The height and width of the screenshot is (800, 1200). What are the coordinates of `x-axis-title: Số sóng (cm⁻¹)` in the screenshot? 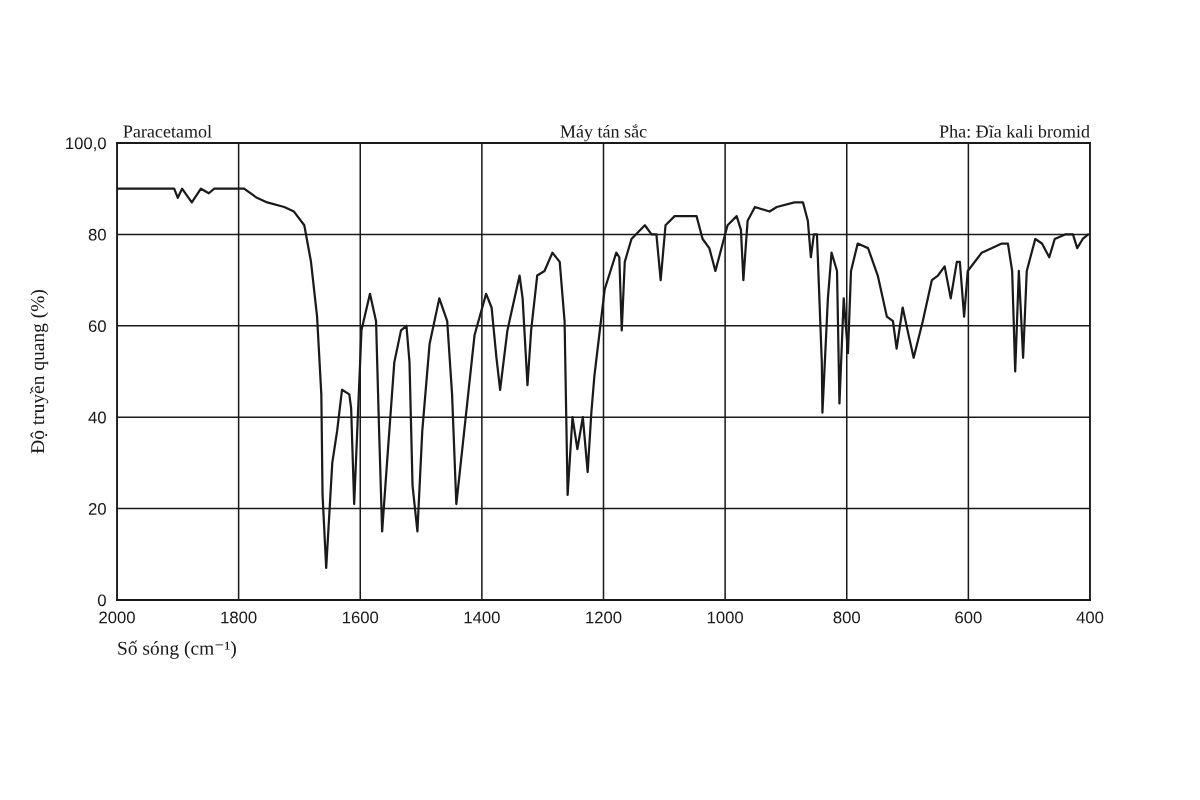 It's located at (177, 649).